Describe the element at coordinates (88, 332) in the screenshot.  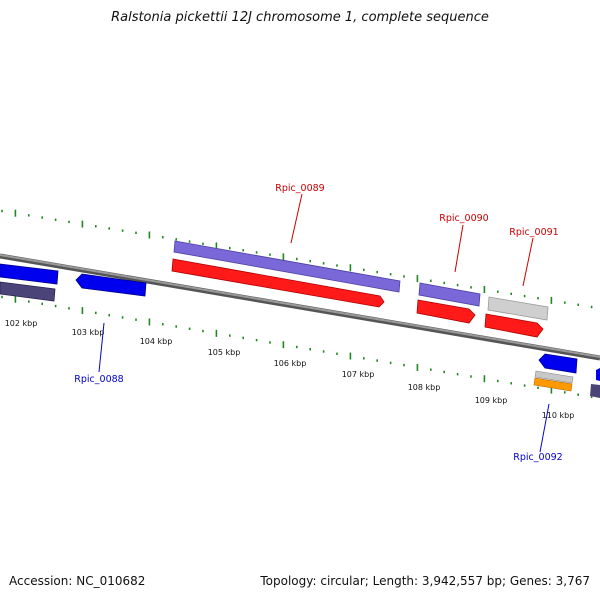
I see `tick-label-103kbp: 103 kbp` at that location.